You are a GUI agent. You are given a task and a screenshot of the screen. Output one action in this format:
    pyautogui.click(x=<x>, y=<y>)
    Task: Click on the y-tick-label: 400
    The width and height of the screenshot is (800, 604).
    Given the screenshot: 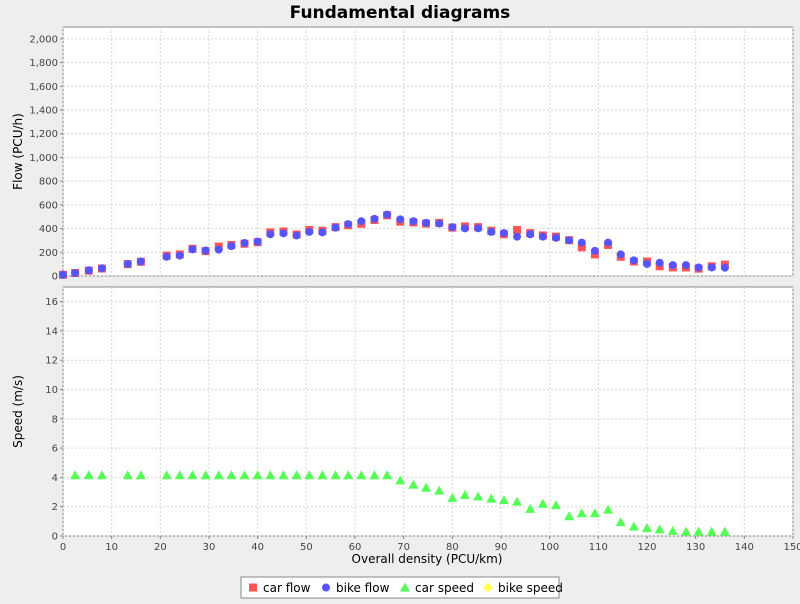 What is the action you would take?
    pyautogui.click(x=48, y=229)
    